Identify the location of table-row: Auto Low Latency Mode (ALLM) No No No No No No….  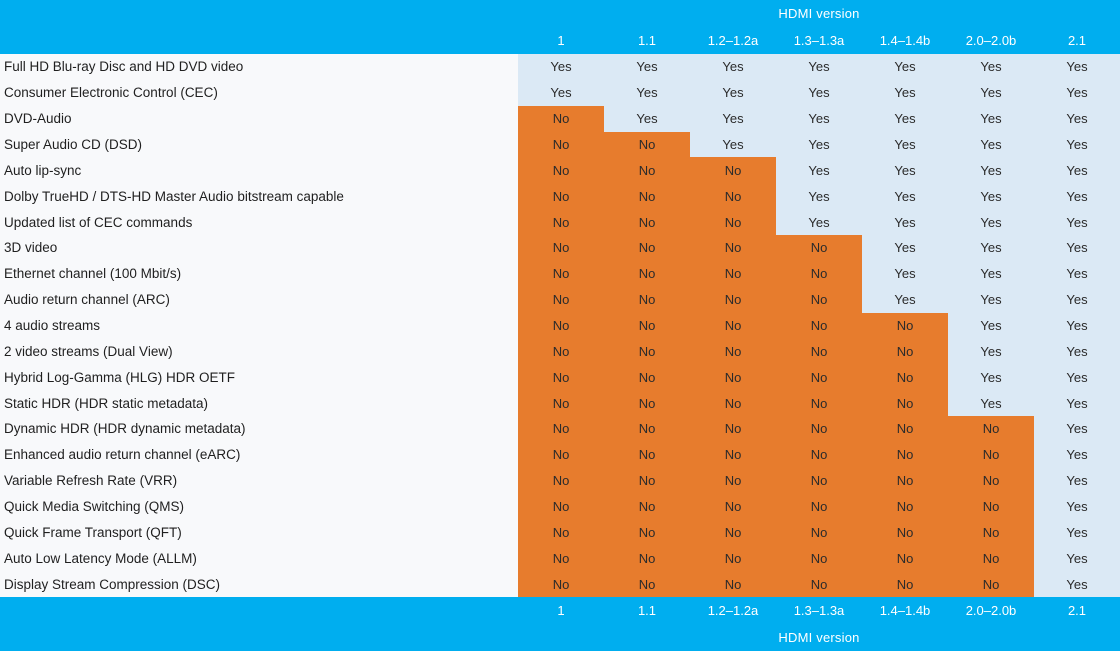
(560, 558).